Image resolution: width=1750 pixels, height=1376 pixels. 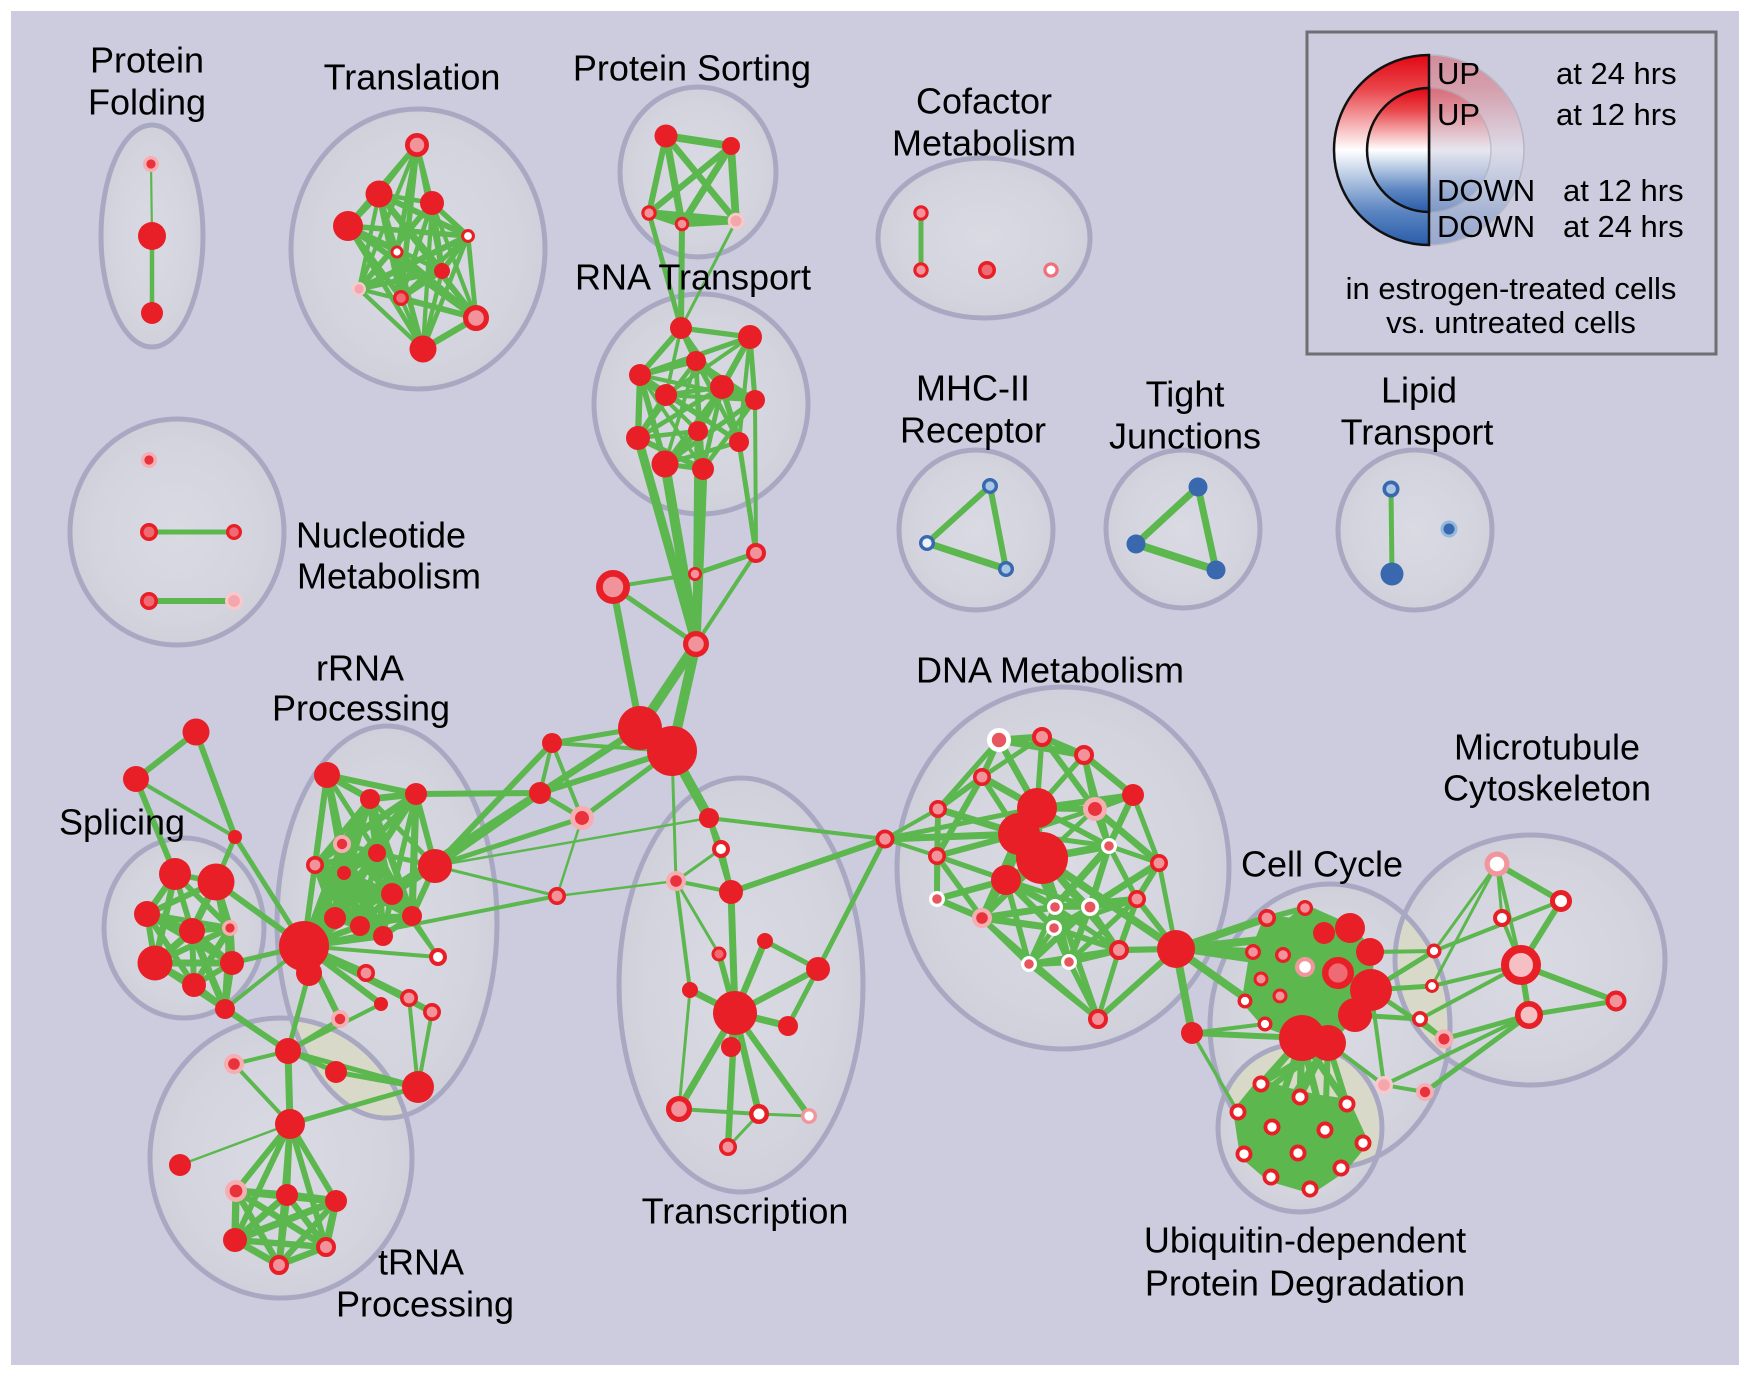 I want to click on svg-text: Translation, so click(x=412, y=77).